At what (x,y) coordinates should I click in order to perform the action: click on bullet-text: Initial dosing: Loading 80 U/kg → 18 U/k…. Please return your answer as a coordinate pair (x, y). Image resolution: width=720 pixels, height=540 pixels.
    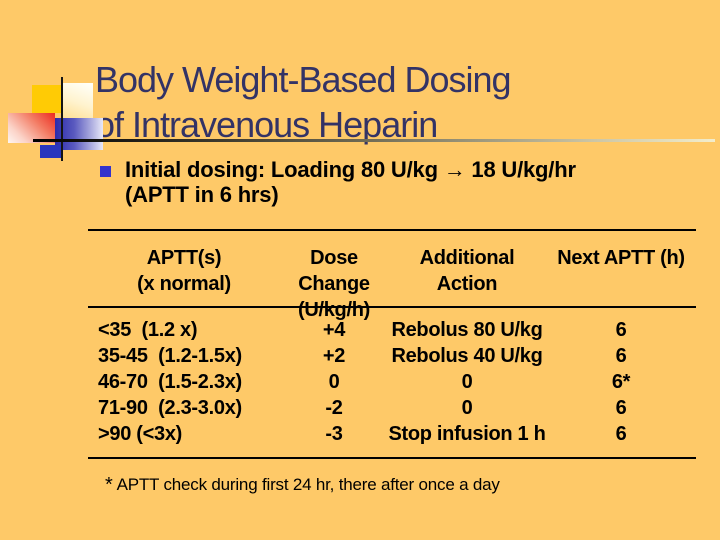
    Looking at the image, I should click on (421, 182).